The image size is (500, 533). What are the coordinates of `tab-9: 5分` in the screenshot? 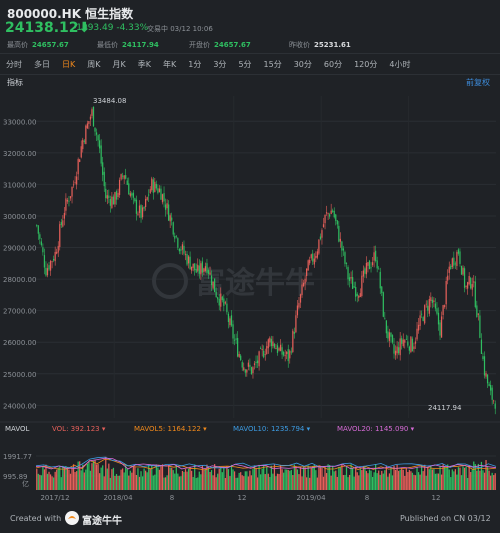 It's located at (245, 64).